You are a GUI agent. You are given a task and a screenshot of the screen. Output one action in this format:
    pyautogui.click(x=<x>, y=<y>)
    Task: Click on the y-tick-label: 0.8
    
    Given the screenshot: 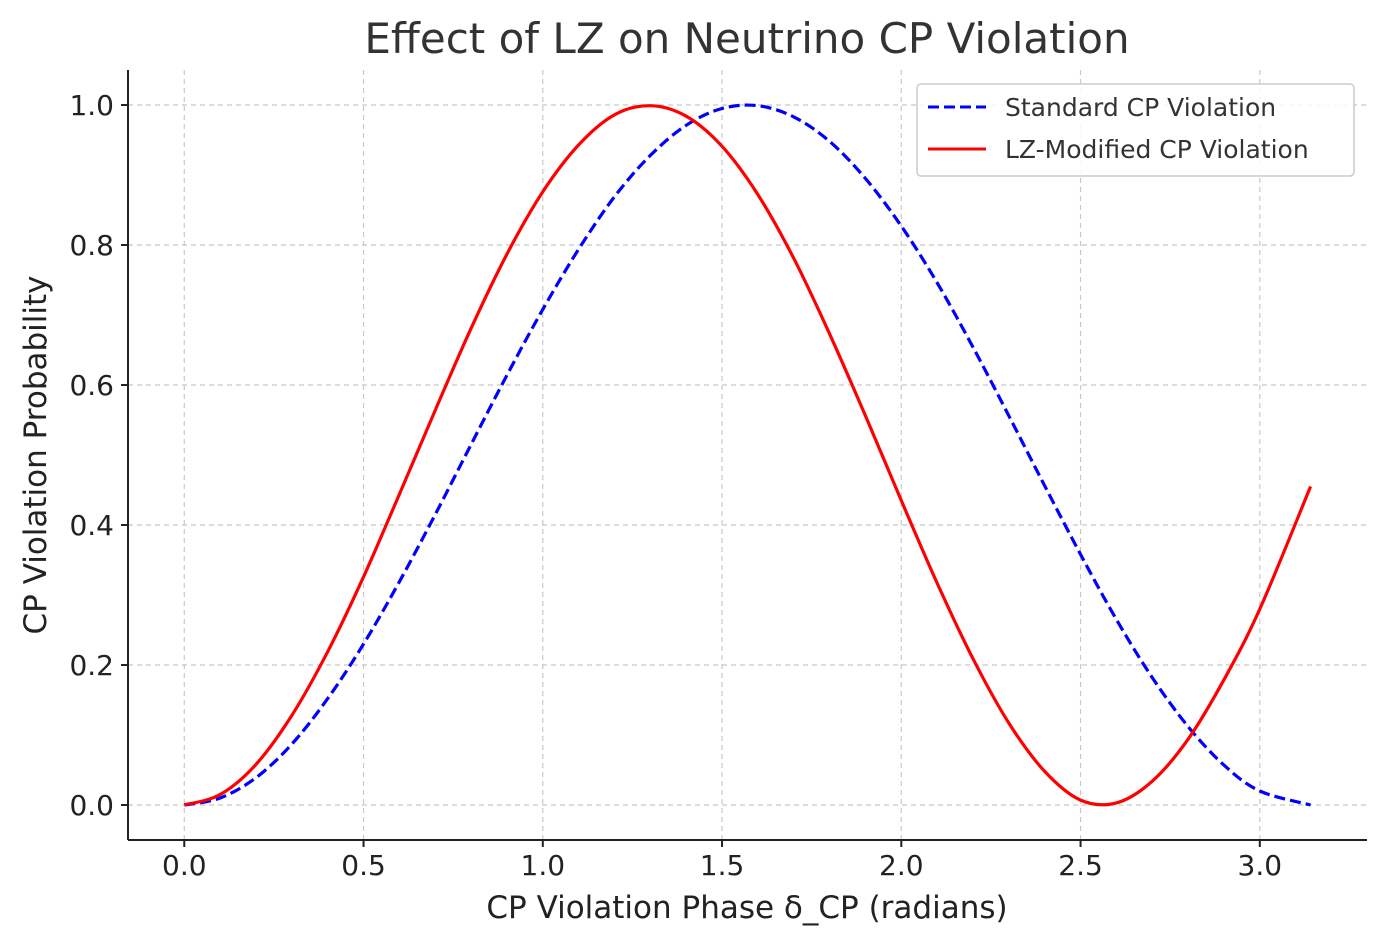 What is the action you would take?
    pyautogui.click(x=91, y=245)
    